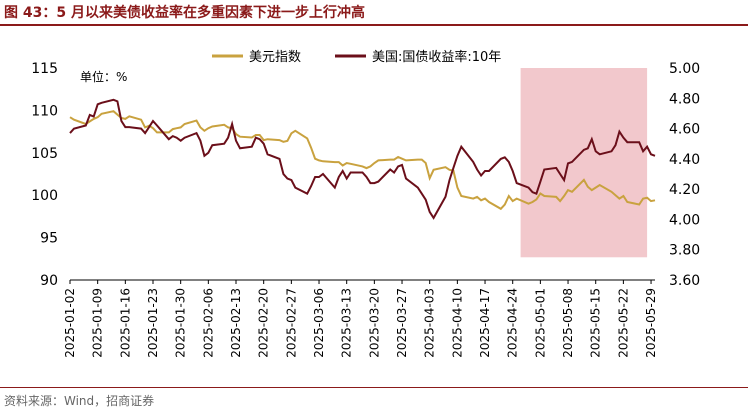 The height and width of the screenshot is (415, 748). What do you see at coordinates (44, 175) in the screenshot?
I see `left-axis-ticks: 90 95 100 105 110 115` at bounding box center [44, 175].